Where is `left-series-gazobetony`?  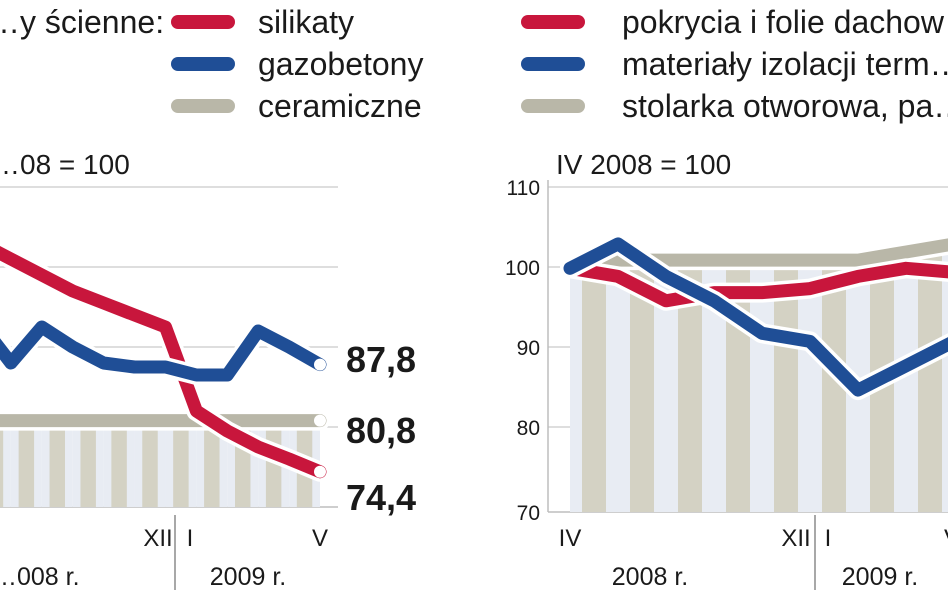 left-series-gazobetony is located at coordinates (163, 351).